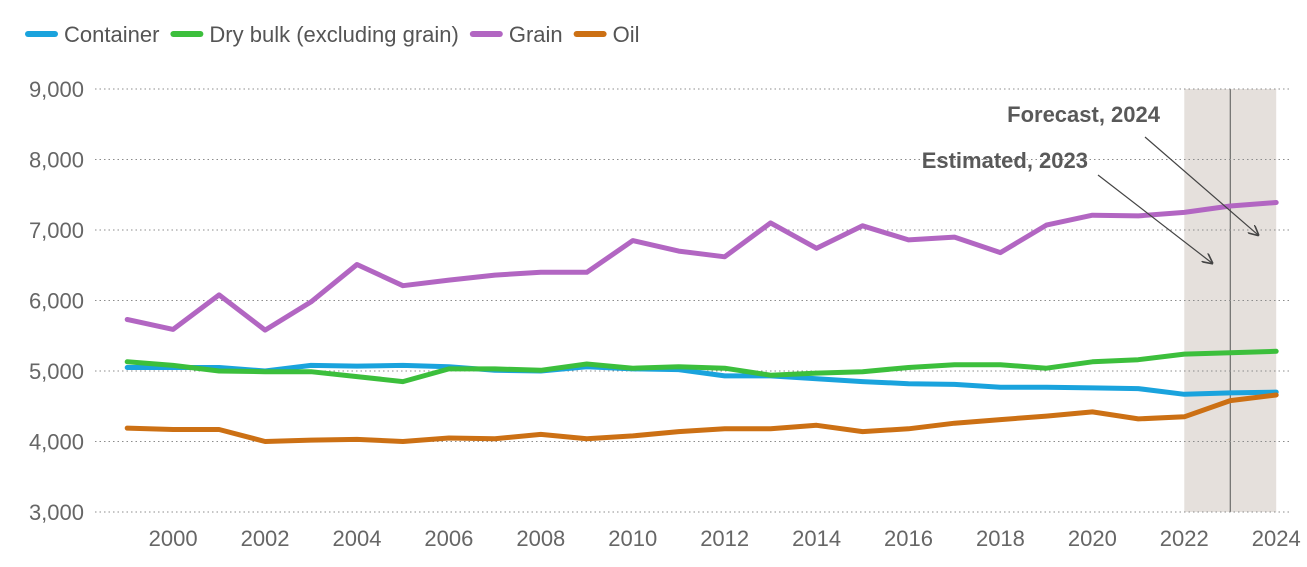  I want to click on x-tick-label: 2020, so click(1092, 538).